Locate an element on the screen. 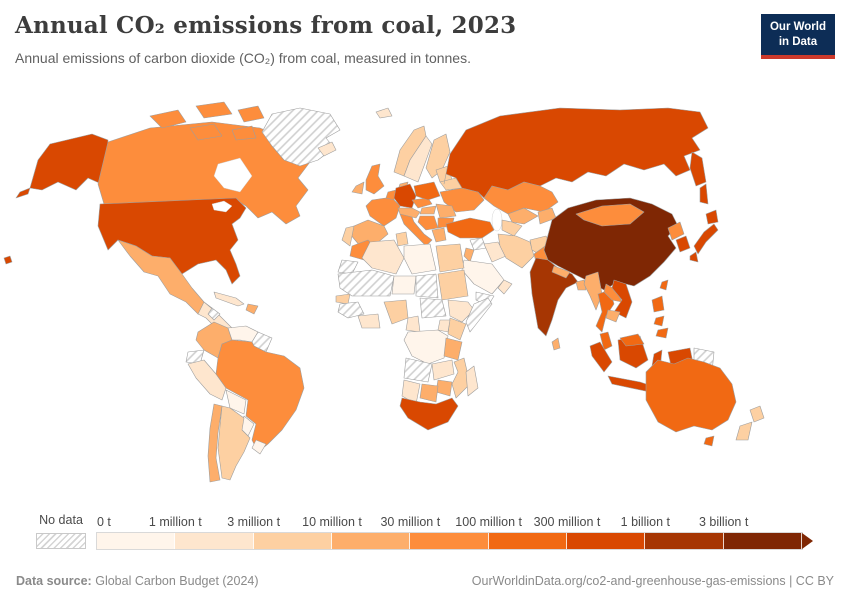 This screenshot has height=600, width=850. country-north-korea is located at coordinates (676, 231).